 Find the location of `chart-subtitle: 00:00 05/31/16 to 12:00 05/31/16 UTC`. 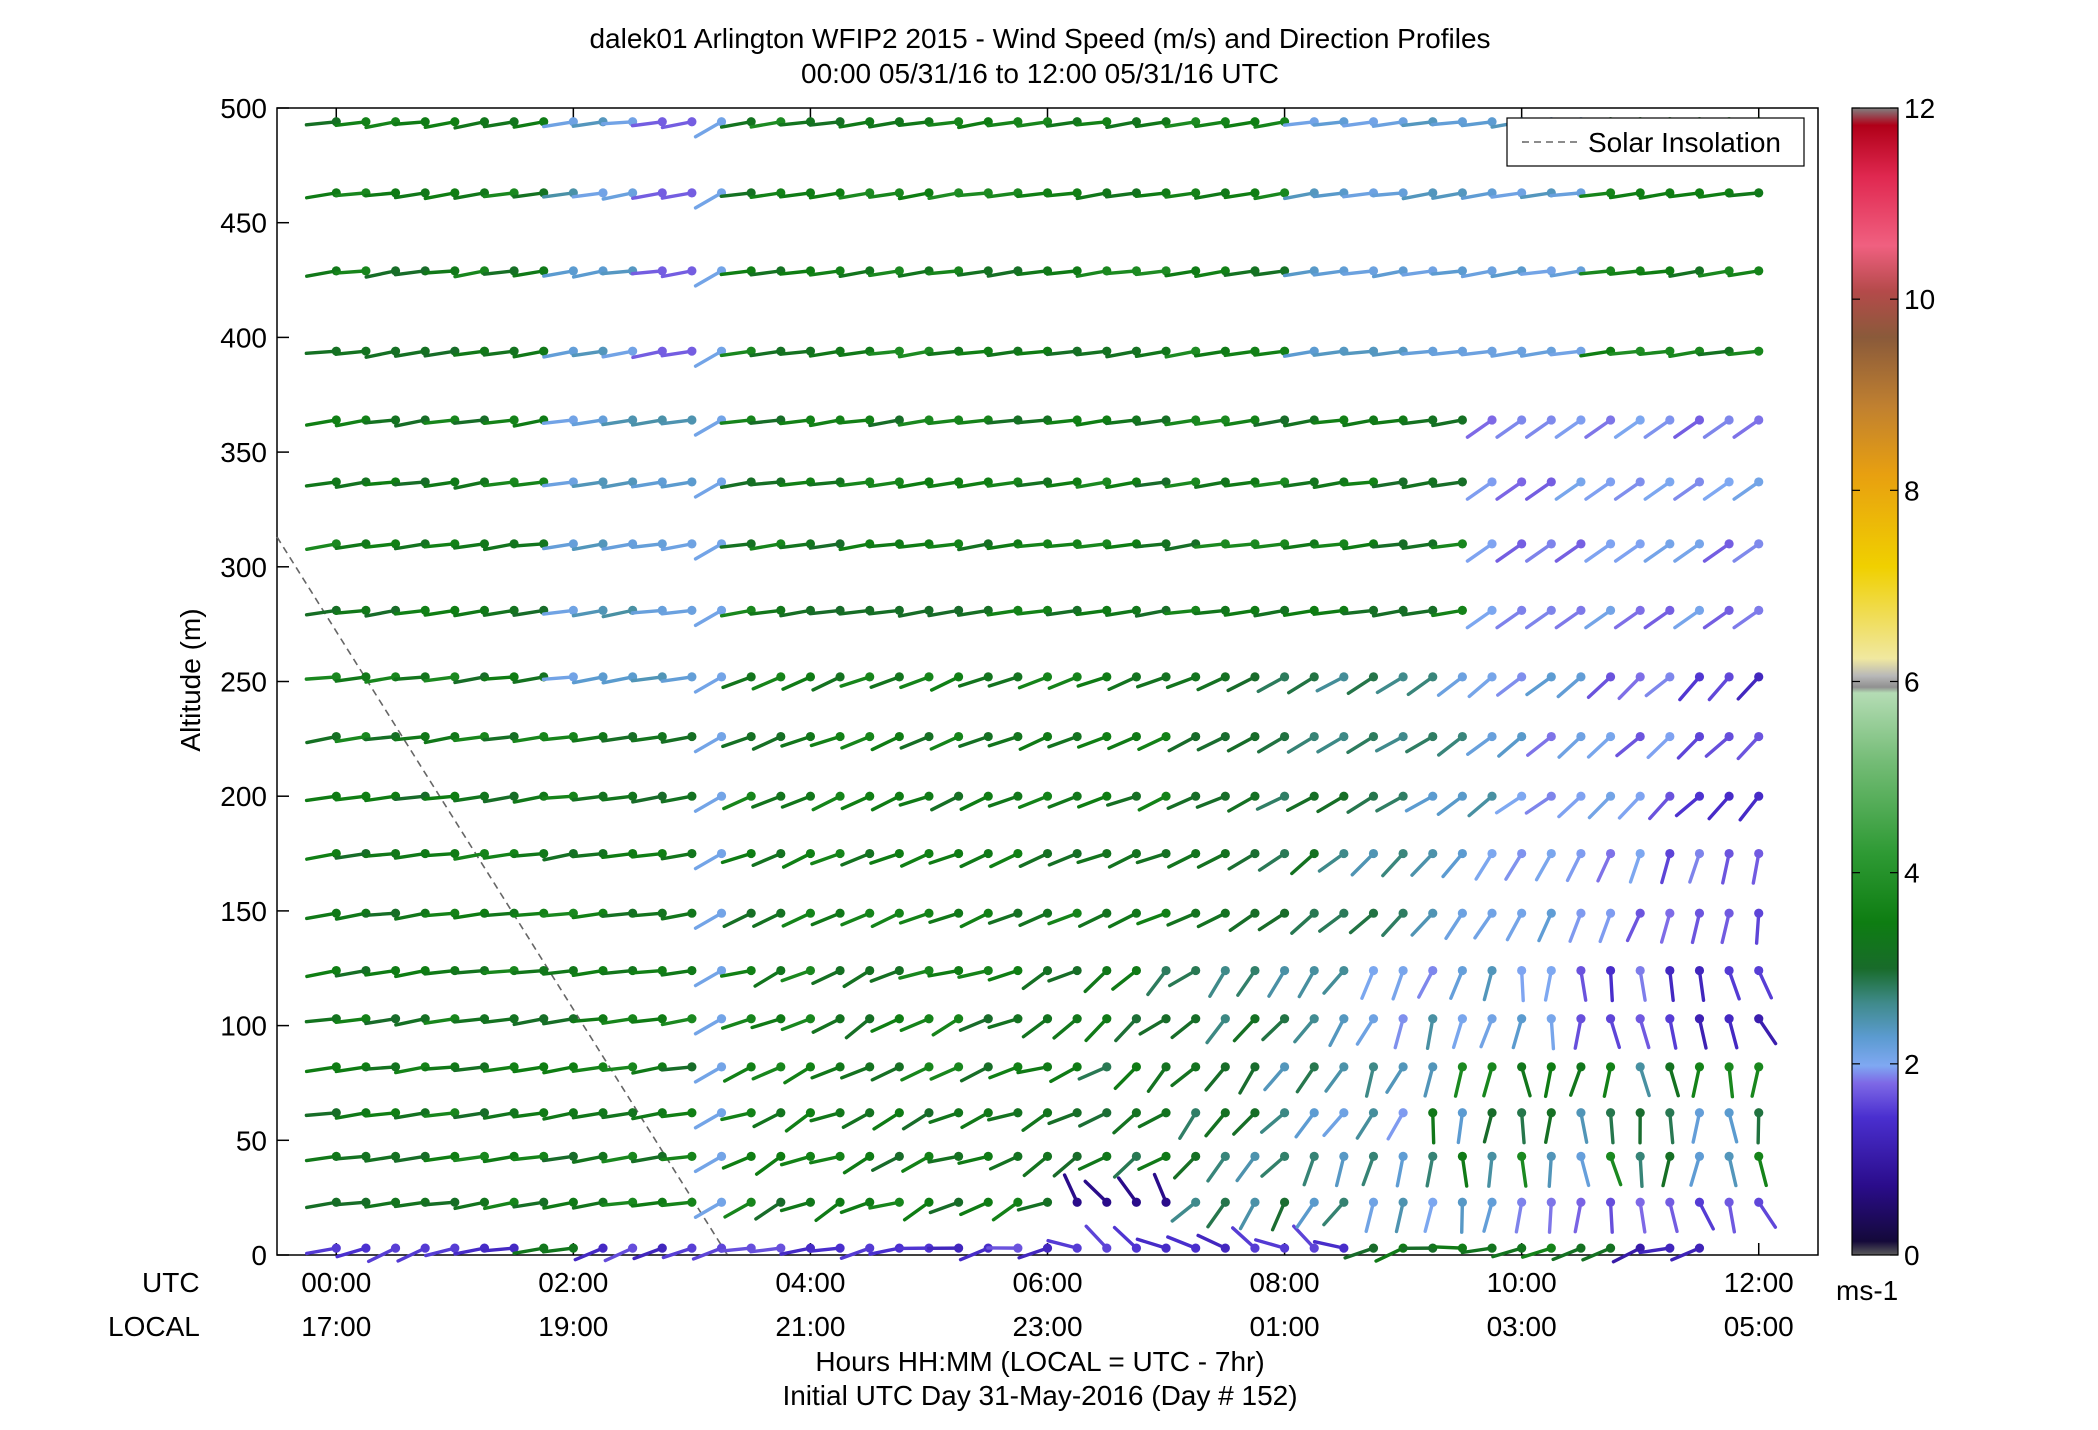

chart-subtitle: 00:00 05/31/16 to 12:00 05/31/16 UTC is located at coordinates (1040, 73).